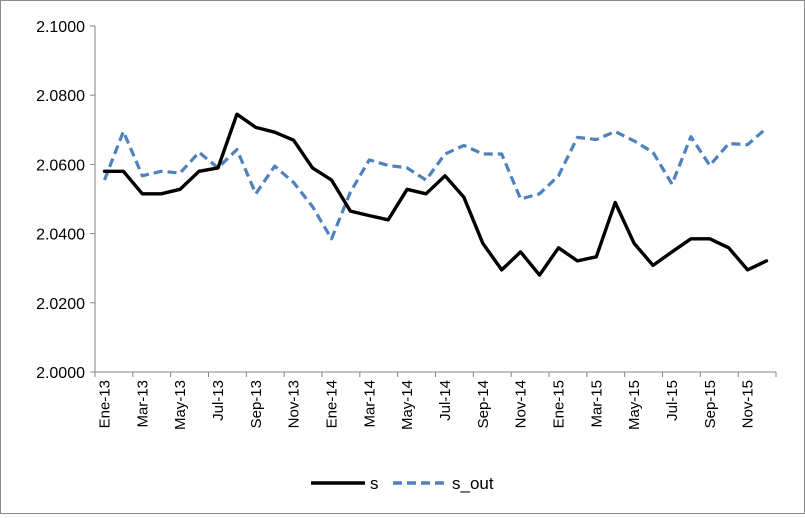  I want to click on x-tick-label: Sep-14, so click(483, 404).